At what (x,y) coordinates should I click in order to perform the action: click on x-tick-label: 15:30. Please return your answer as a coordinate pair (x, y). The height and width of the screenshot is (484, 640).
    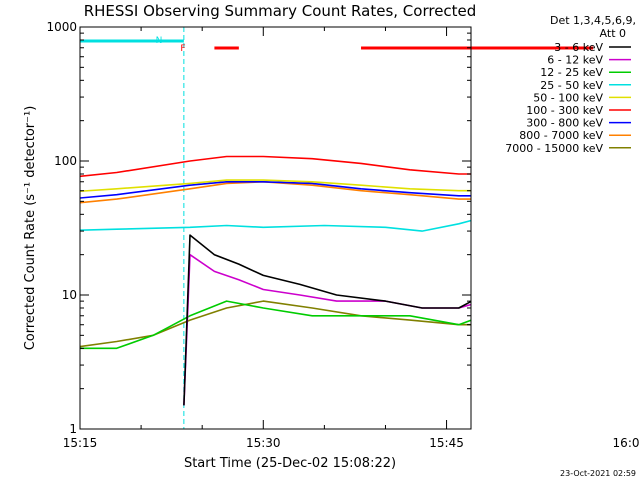
    Looking at the image, I should click on (263, 443).